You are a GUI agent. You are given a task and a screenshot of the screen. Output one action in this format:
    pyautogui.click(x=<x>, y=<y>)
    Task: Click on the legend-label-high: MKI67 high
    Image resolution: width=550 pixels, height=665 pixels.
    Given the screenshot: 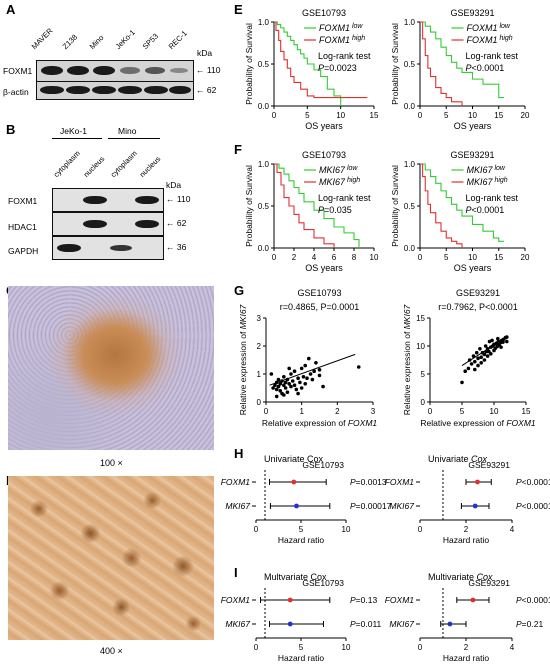 What is the action you would take?
    pyautogui.click(x=487, y=182)
    